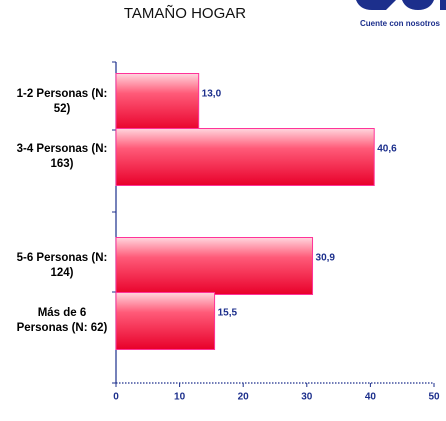 The height and width of the screenshot is (421, 446). I want to click on logo-tagline: Cuente con nosotros, so click(400, 23).